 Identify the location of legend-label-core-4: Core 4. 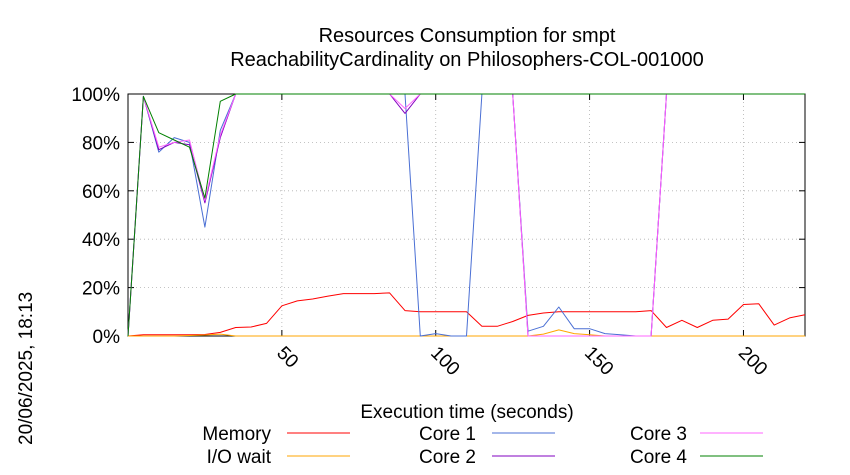
(658, 457).